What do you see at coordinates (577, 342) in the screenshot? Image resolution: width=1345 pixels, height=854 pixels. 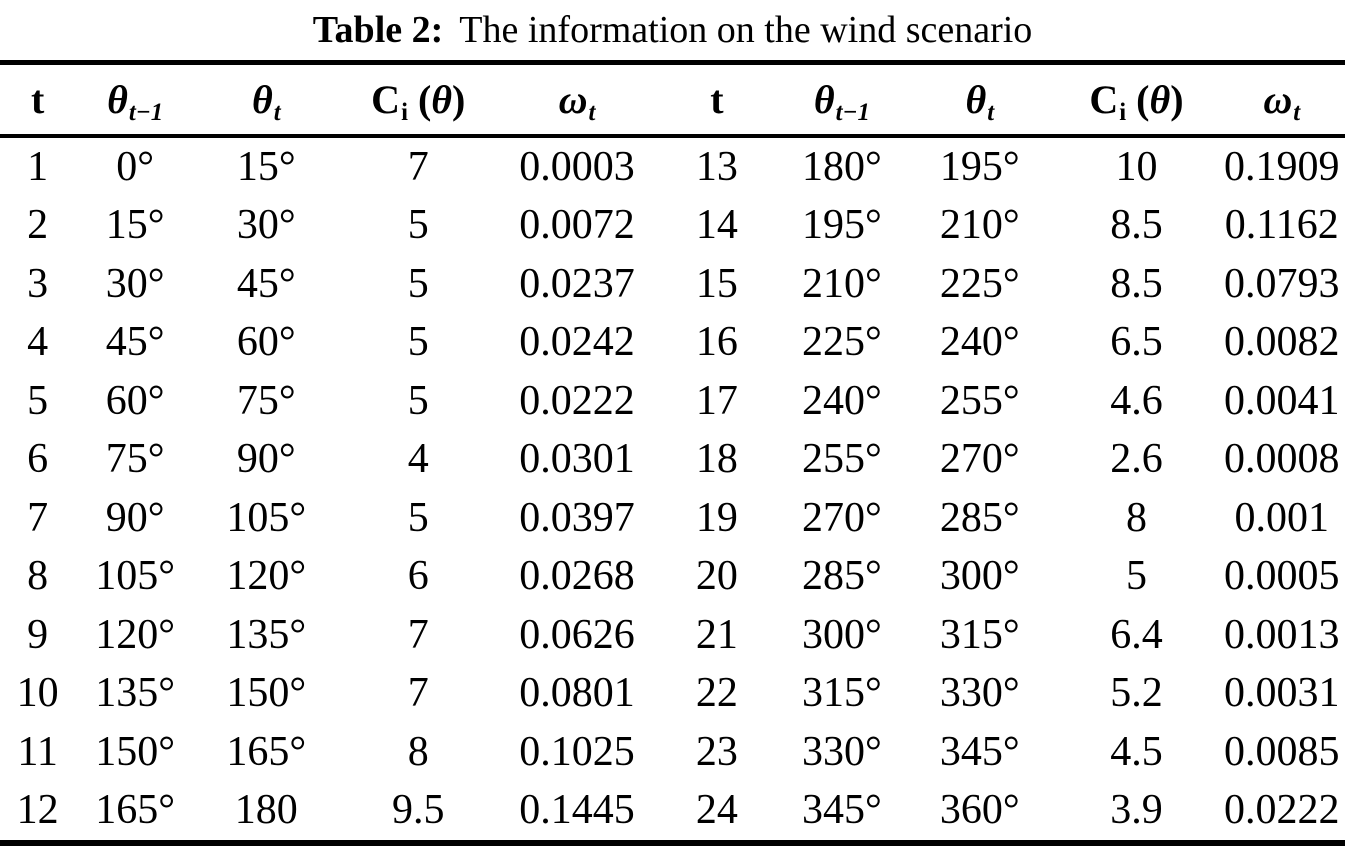 I see `table-cell: 0.0242` at bounding box center [577, 342].